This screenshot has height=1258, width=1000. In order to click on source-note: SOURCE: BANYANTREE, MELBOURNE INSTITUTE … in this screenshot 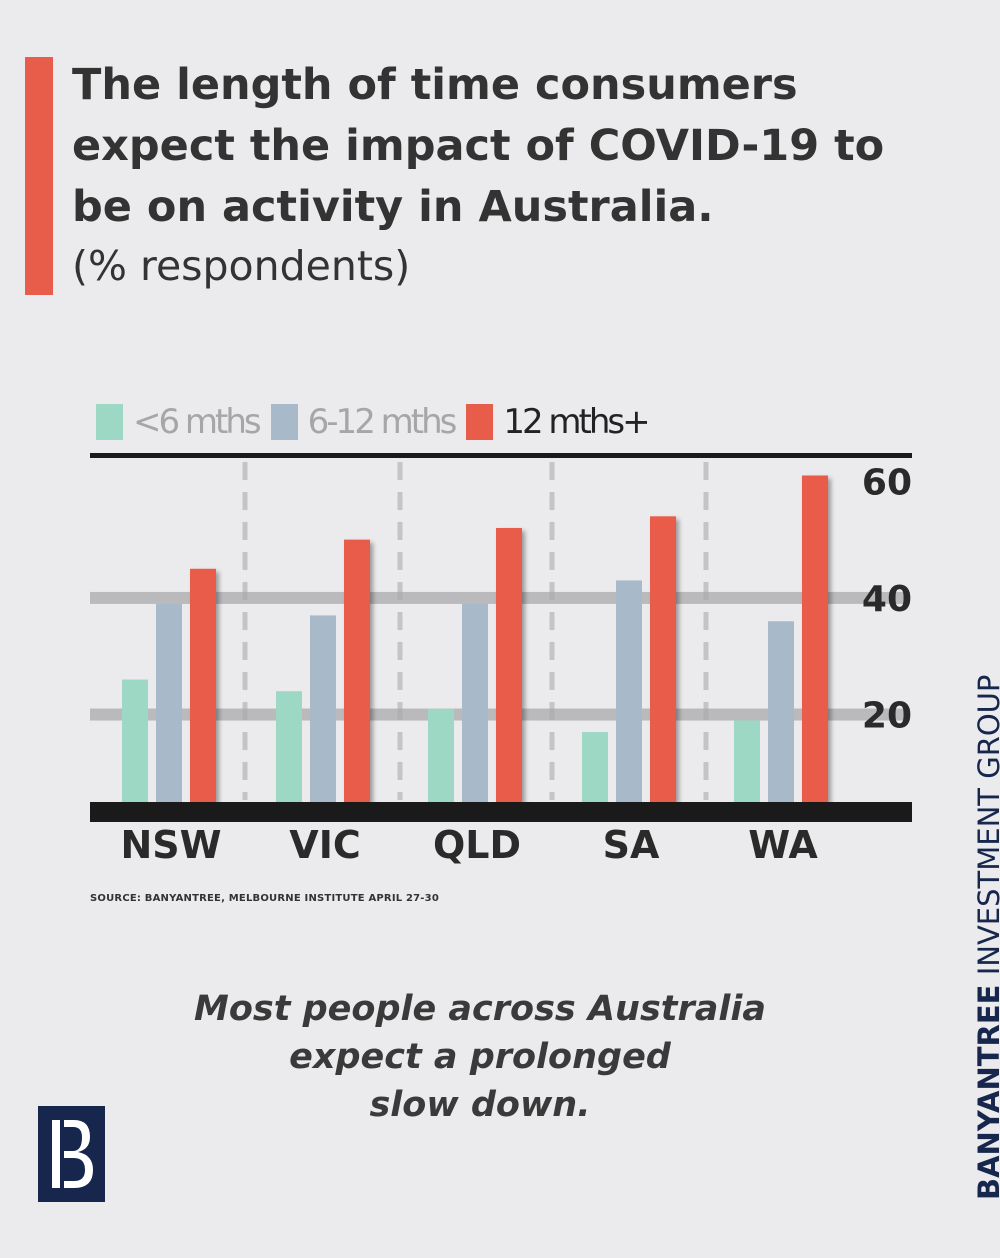, I will do `click(264, 898)`.